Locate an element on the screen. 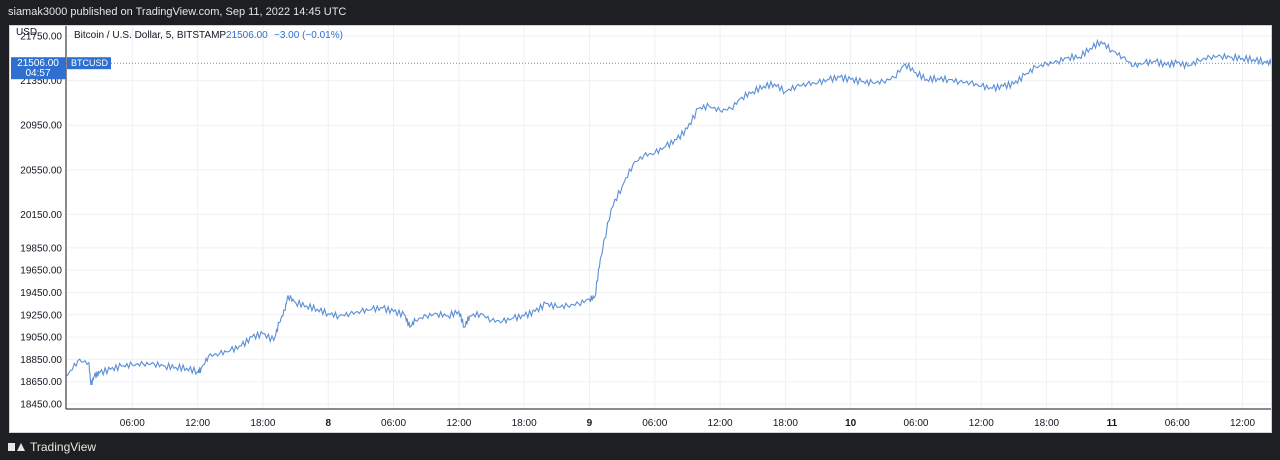  price-tick-label: 20950.00 is located at coordinates (41, 126).